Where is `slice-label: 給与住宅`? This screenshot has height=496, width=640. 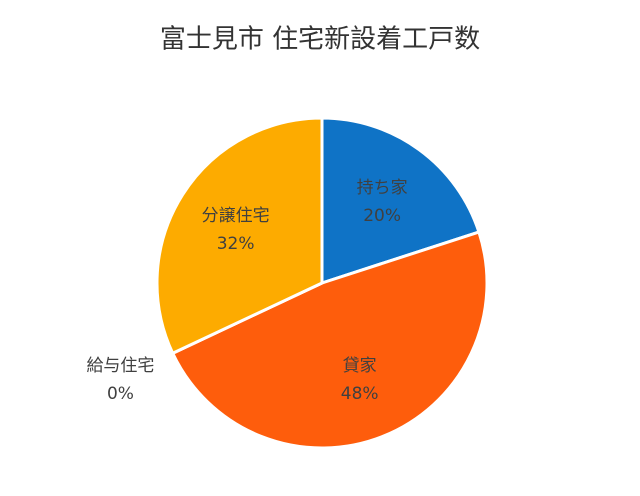
slice-label: 給与住宅 is located at coordinates (120, 366).